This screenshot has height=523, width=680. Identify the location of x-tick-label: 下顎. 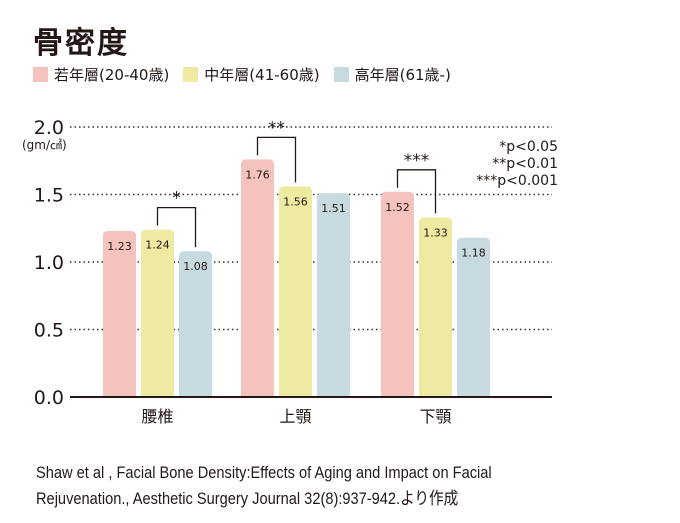
(435, 416).